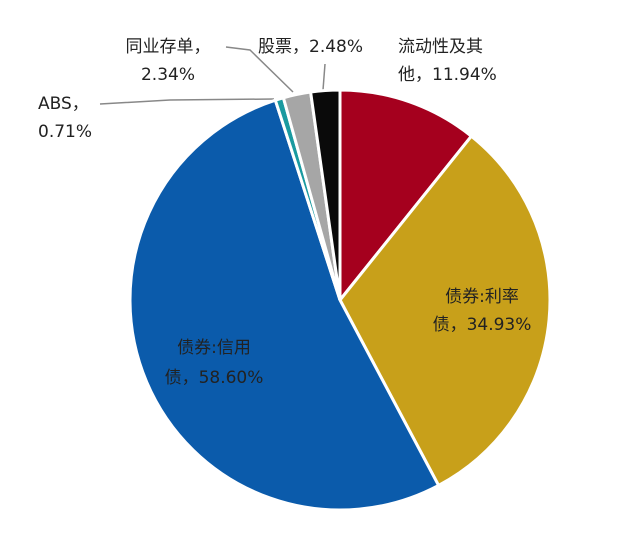 The height and width of the screenshot is (538, 640). I want to click on slice-label: 债券:信用, so click(214, 348).